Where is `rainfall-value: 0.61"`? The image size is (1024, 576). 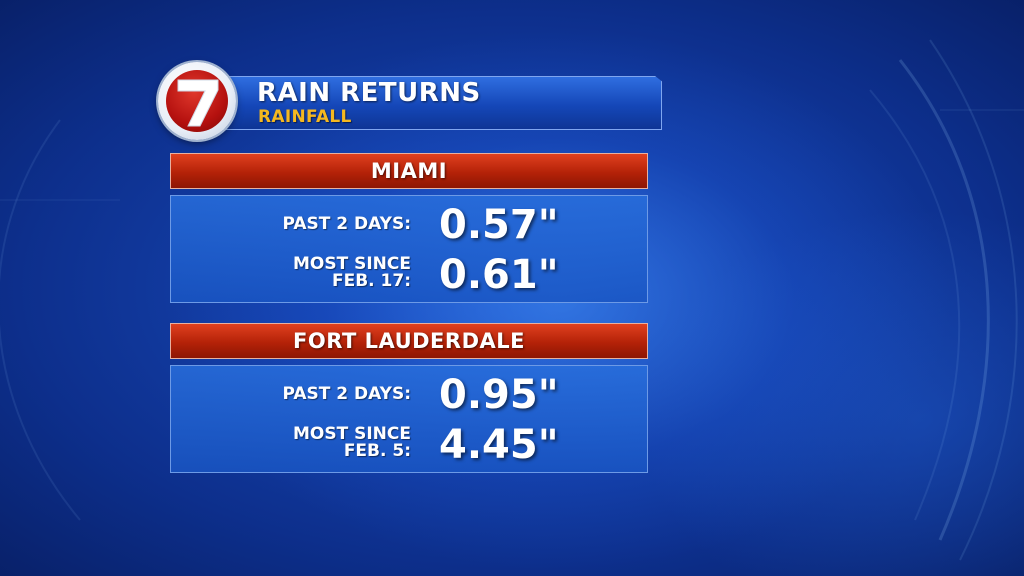
rainfall-value: 0.61" is located at coordinates (499, 275).